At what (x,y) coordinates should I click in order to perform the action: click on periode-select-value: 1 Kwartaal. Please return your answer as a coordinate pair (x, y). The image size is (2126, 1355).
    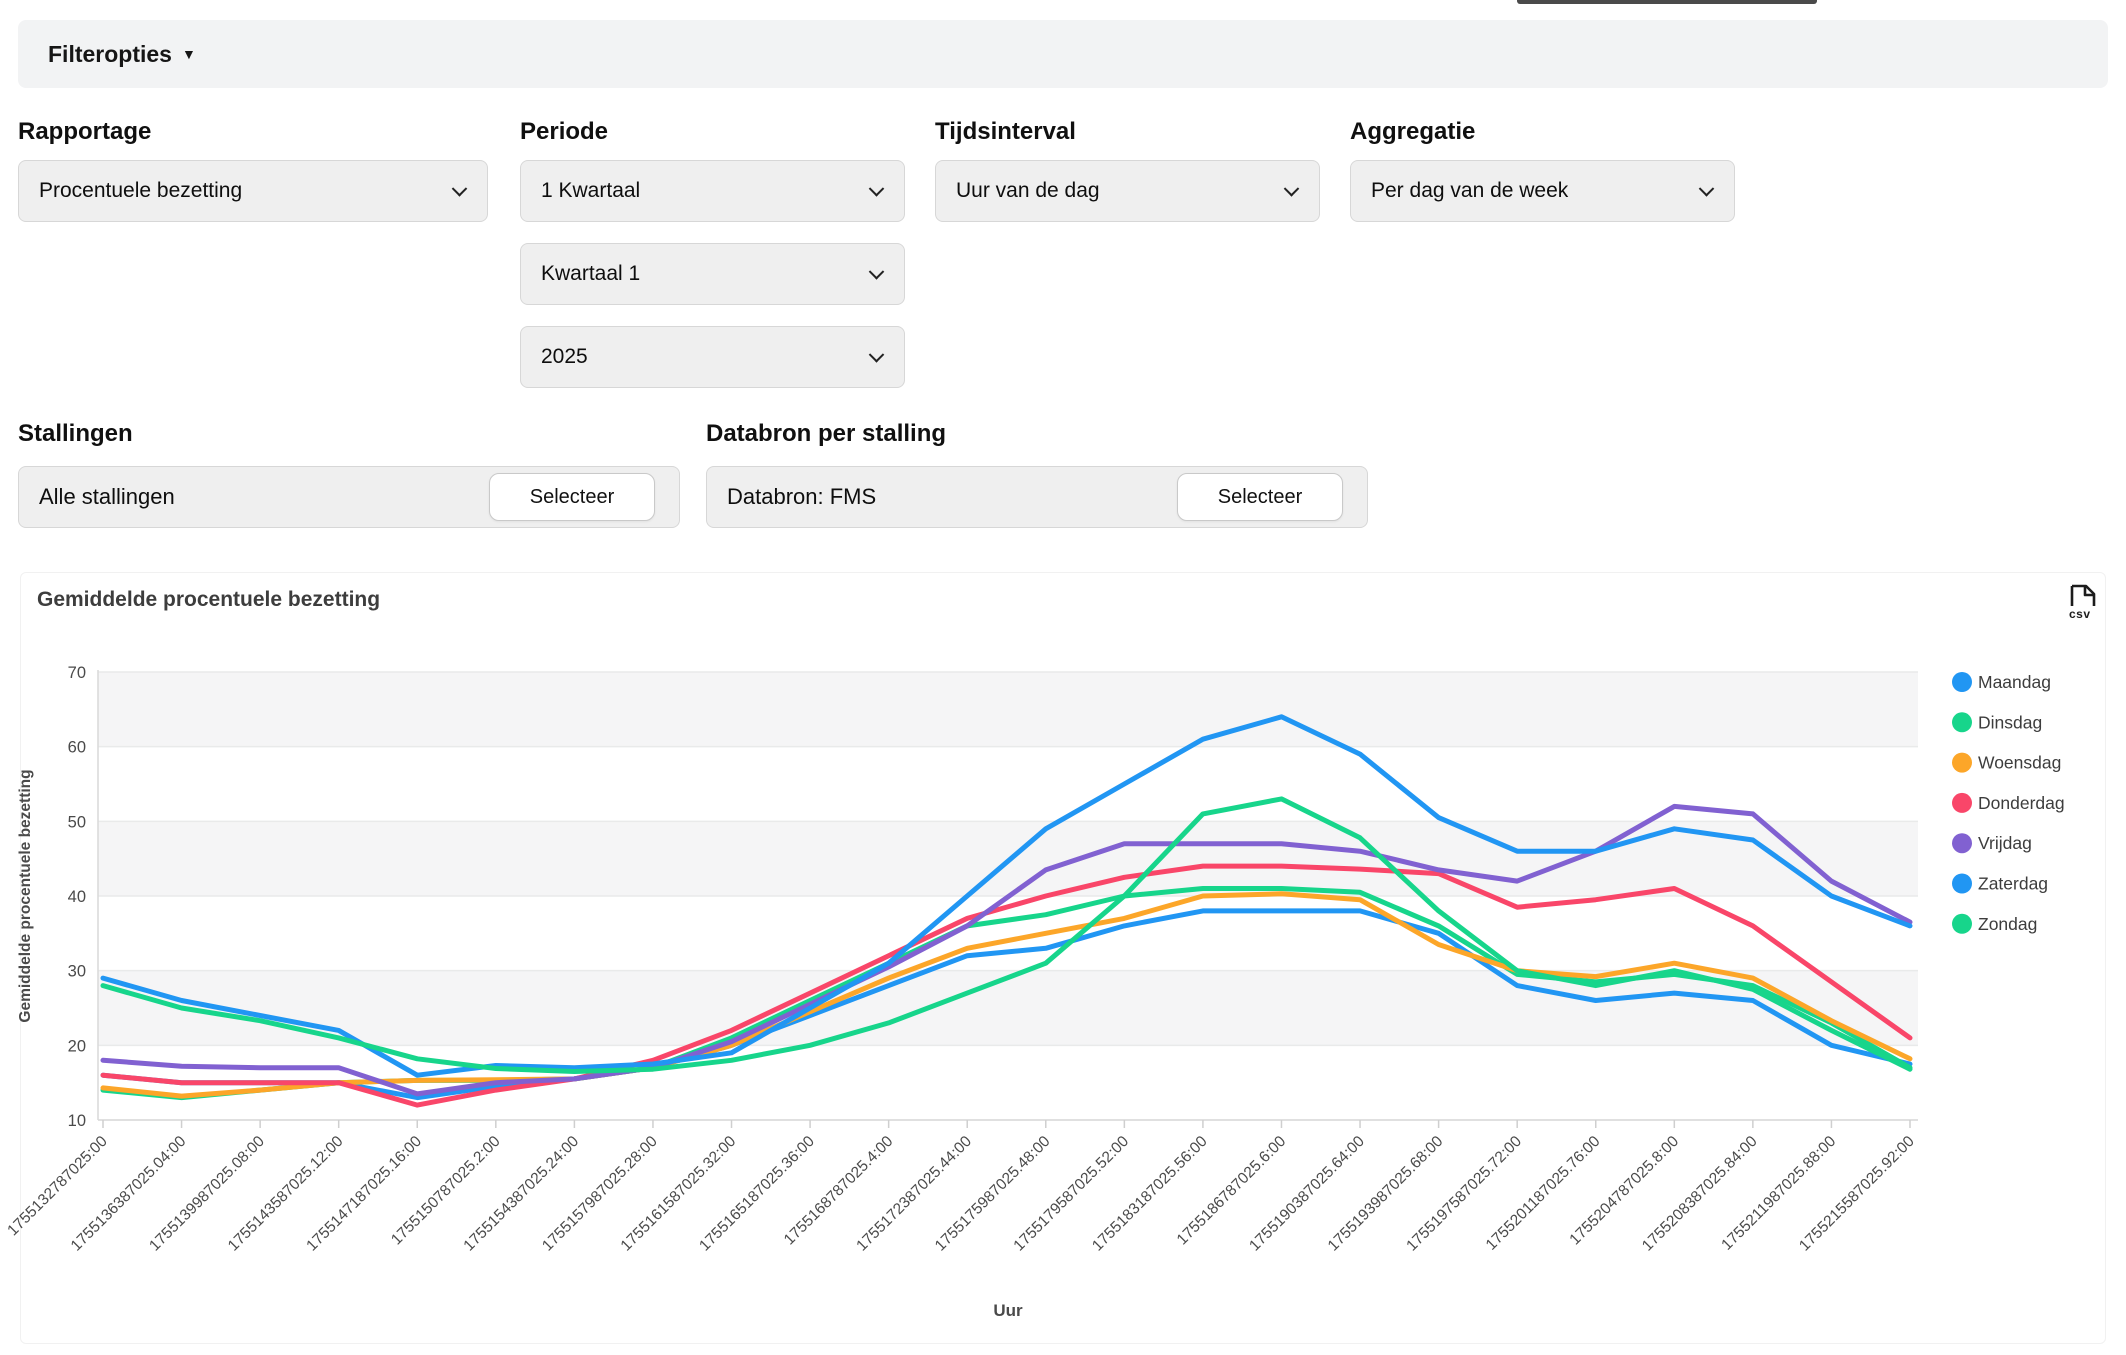
    Looking at the image, I should click on (591, 190).